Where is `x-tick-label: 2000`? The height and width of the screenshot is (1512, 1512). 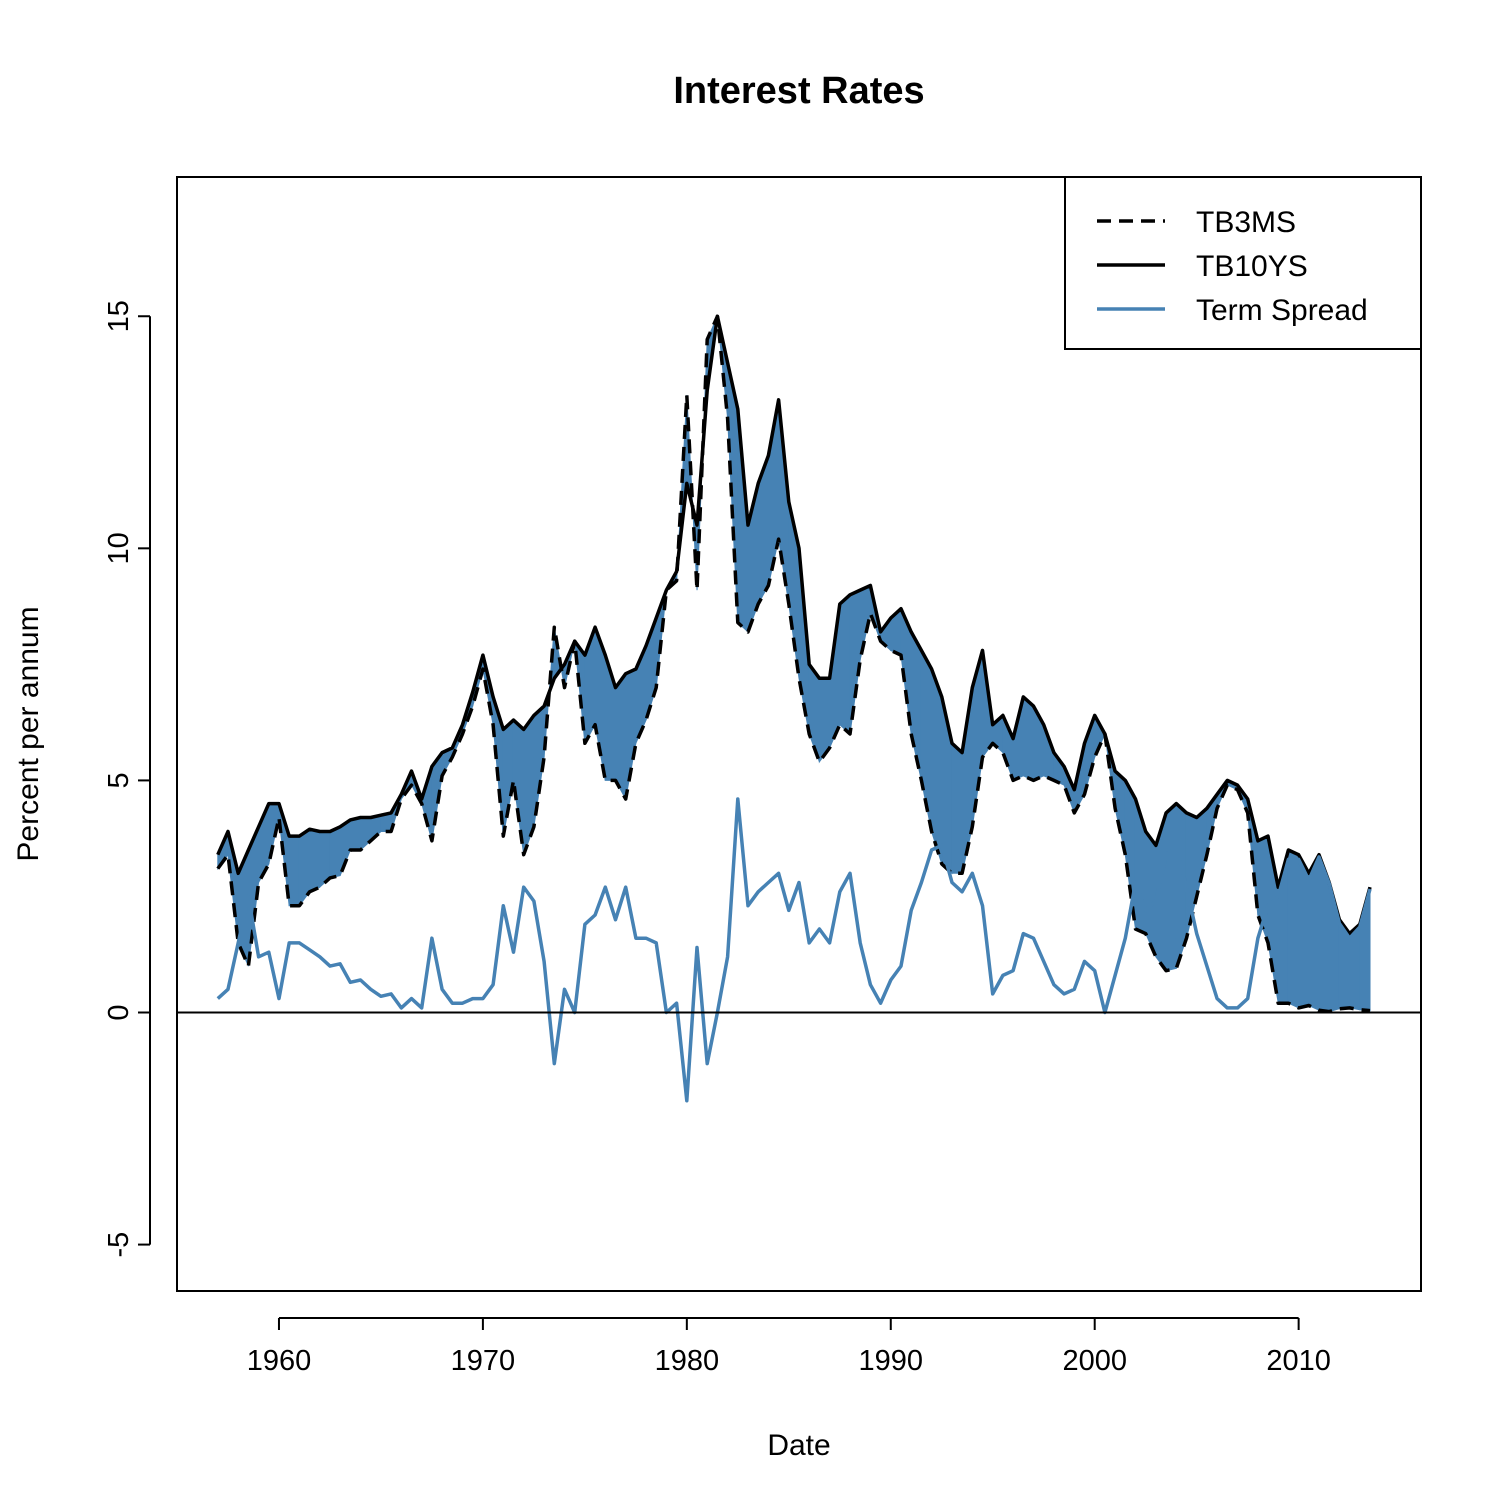 x-tick-label: 2000 is located at coordinates (1094, 1361).